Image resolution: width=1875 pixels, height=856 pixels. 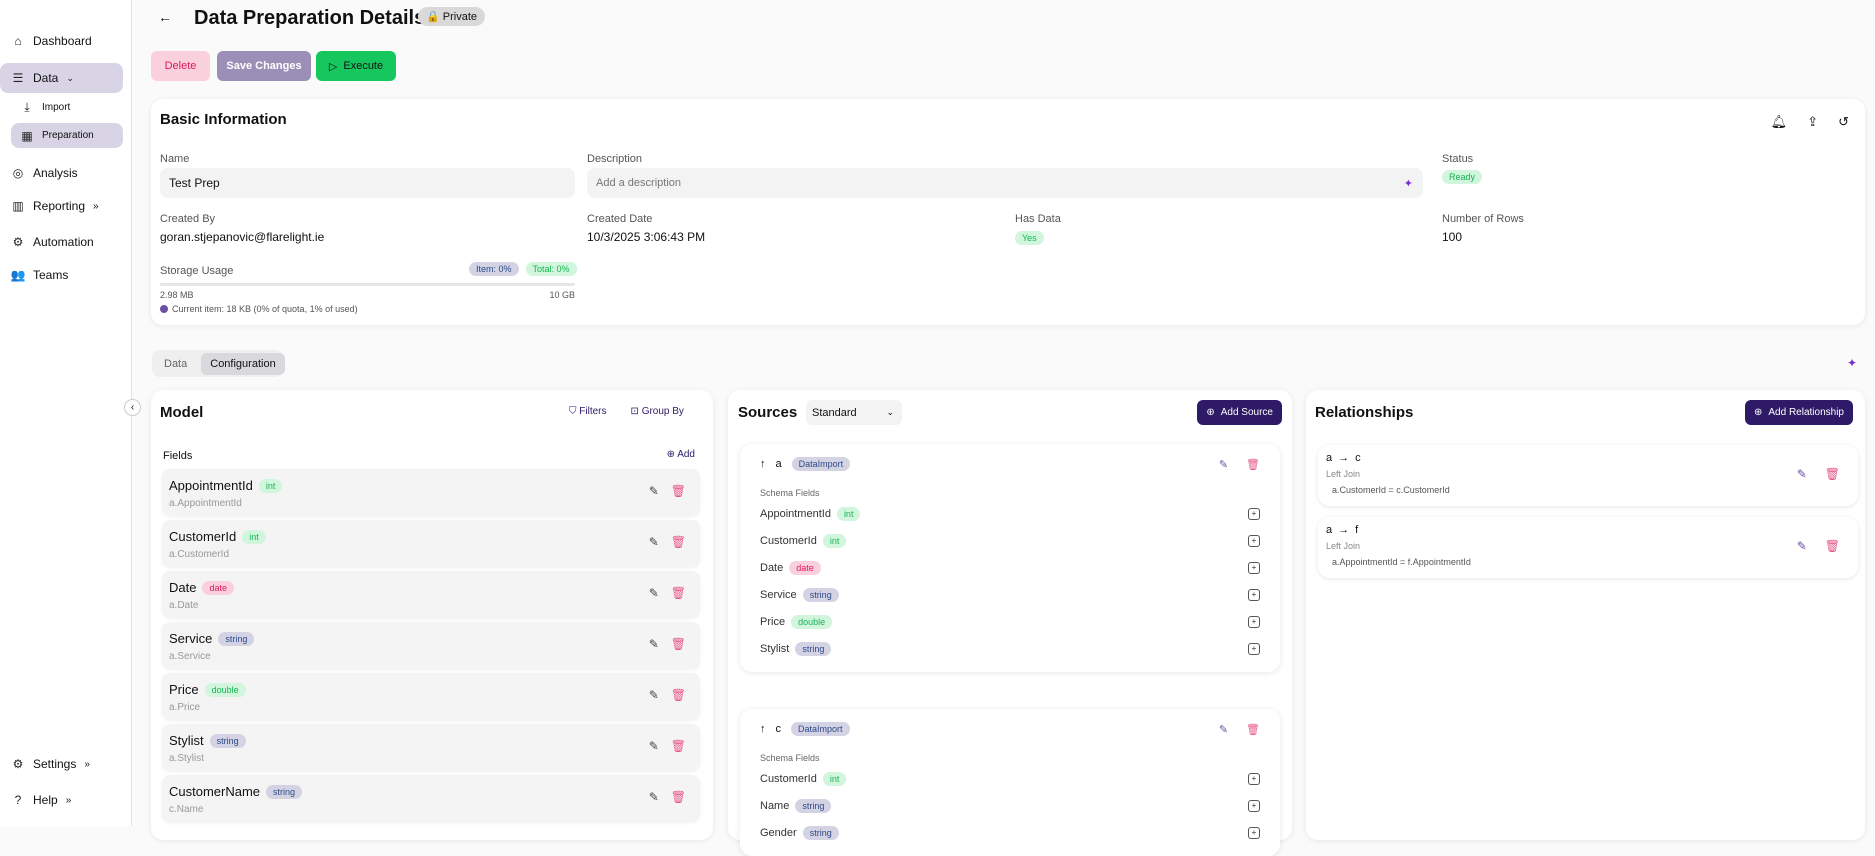 What do you see at coordinates (177, 295) in the screenshot?
I see `storage-used: 2.98 MB` at bounding box center [177, 295].